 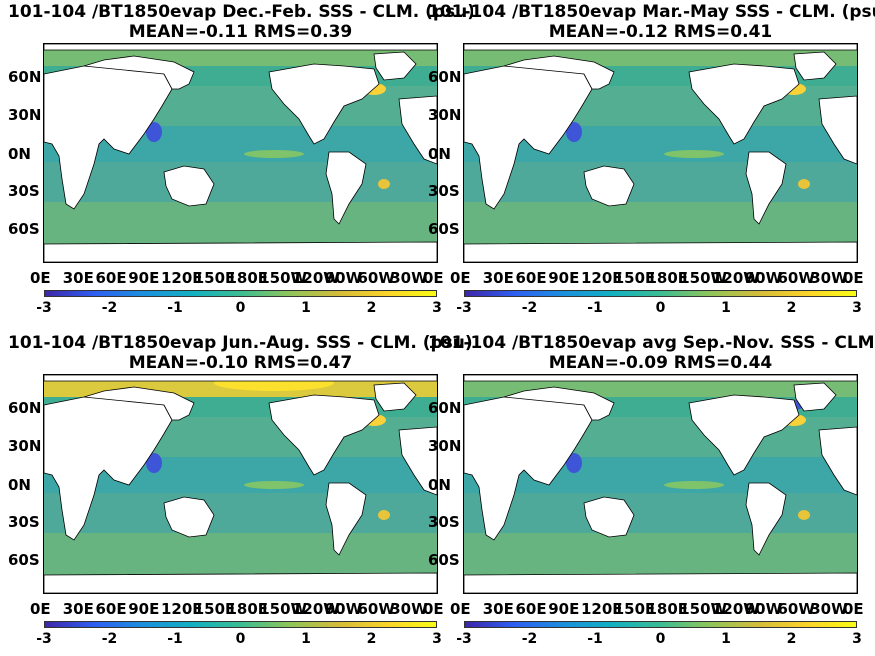 What do you see at coordinates (25, 77) in the screenshot?
I see `lat-tick-label: 60N` at bounding box center [25, 77].